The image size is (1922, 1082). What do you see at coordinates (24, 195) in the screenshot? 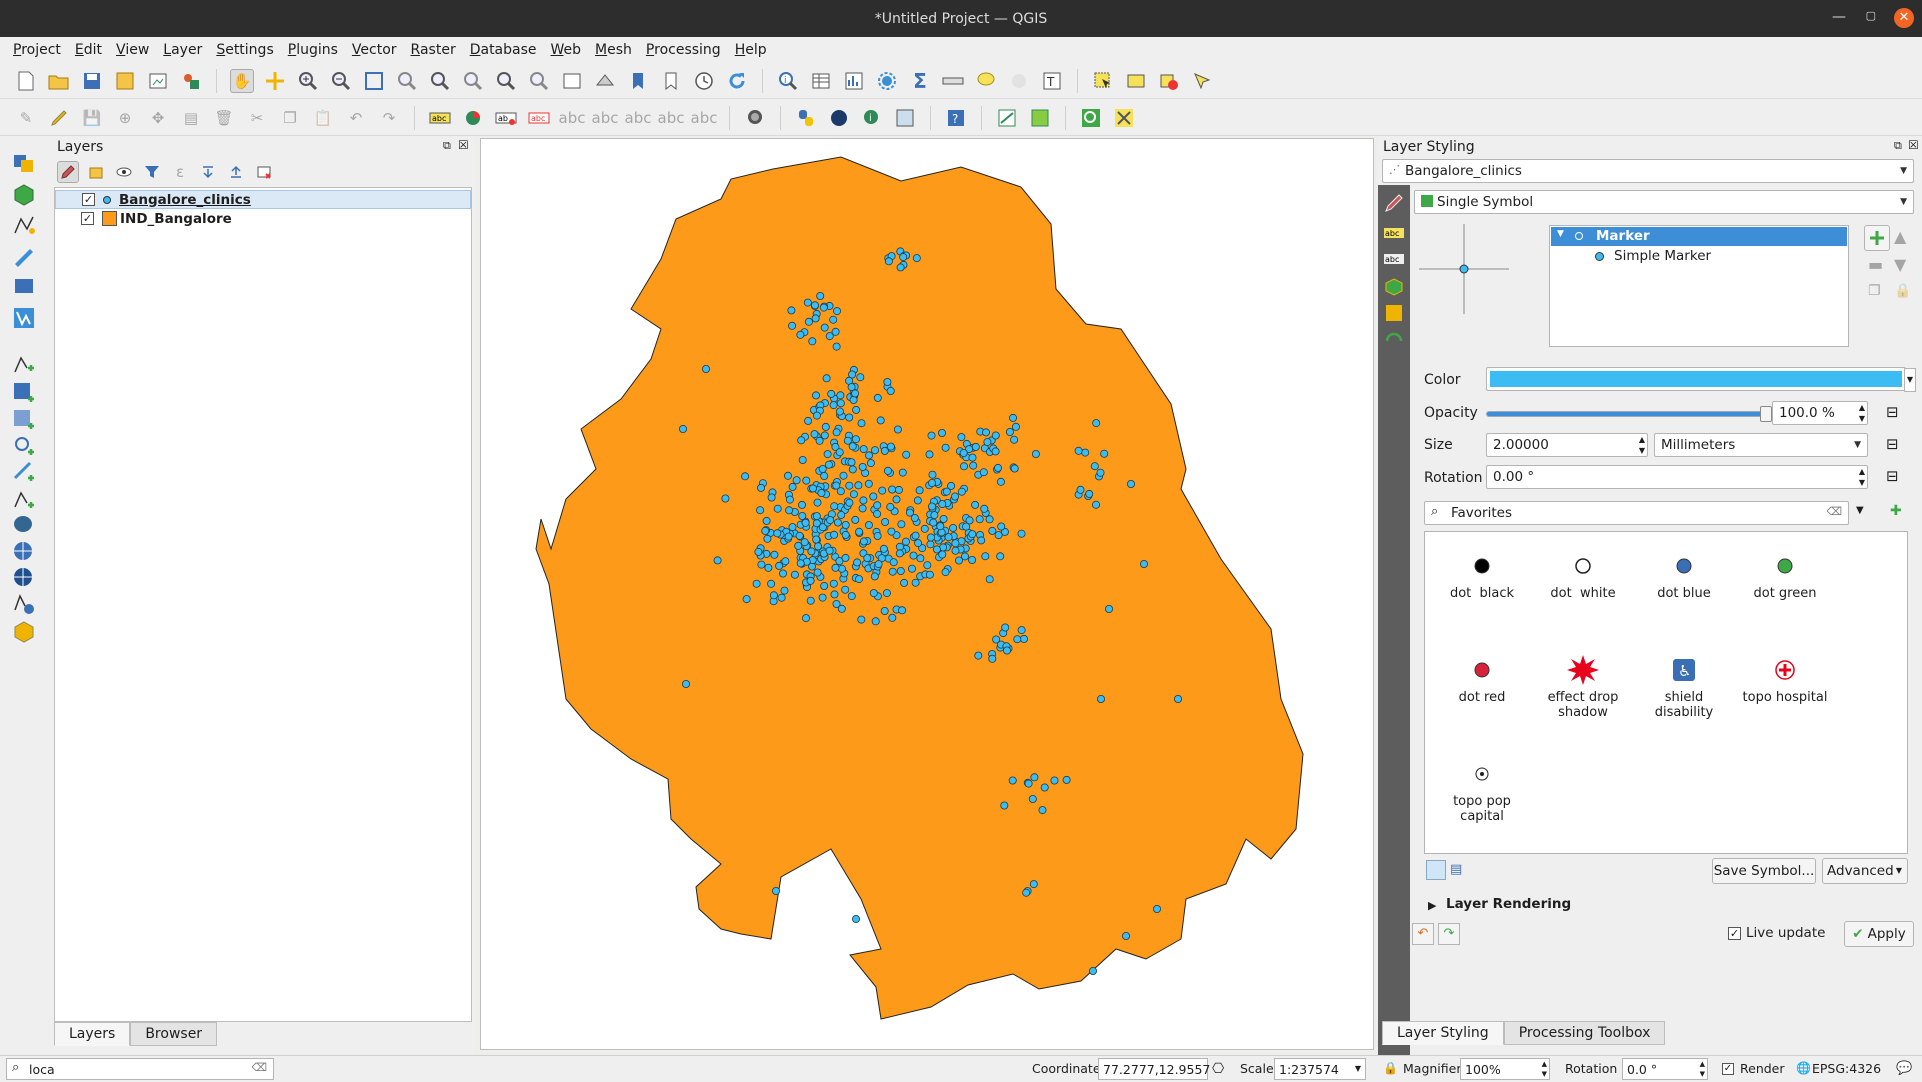
I see `add-layer-cube-icon` at bounding box center [24, 195].